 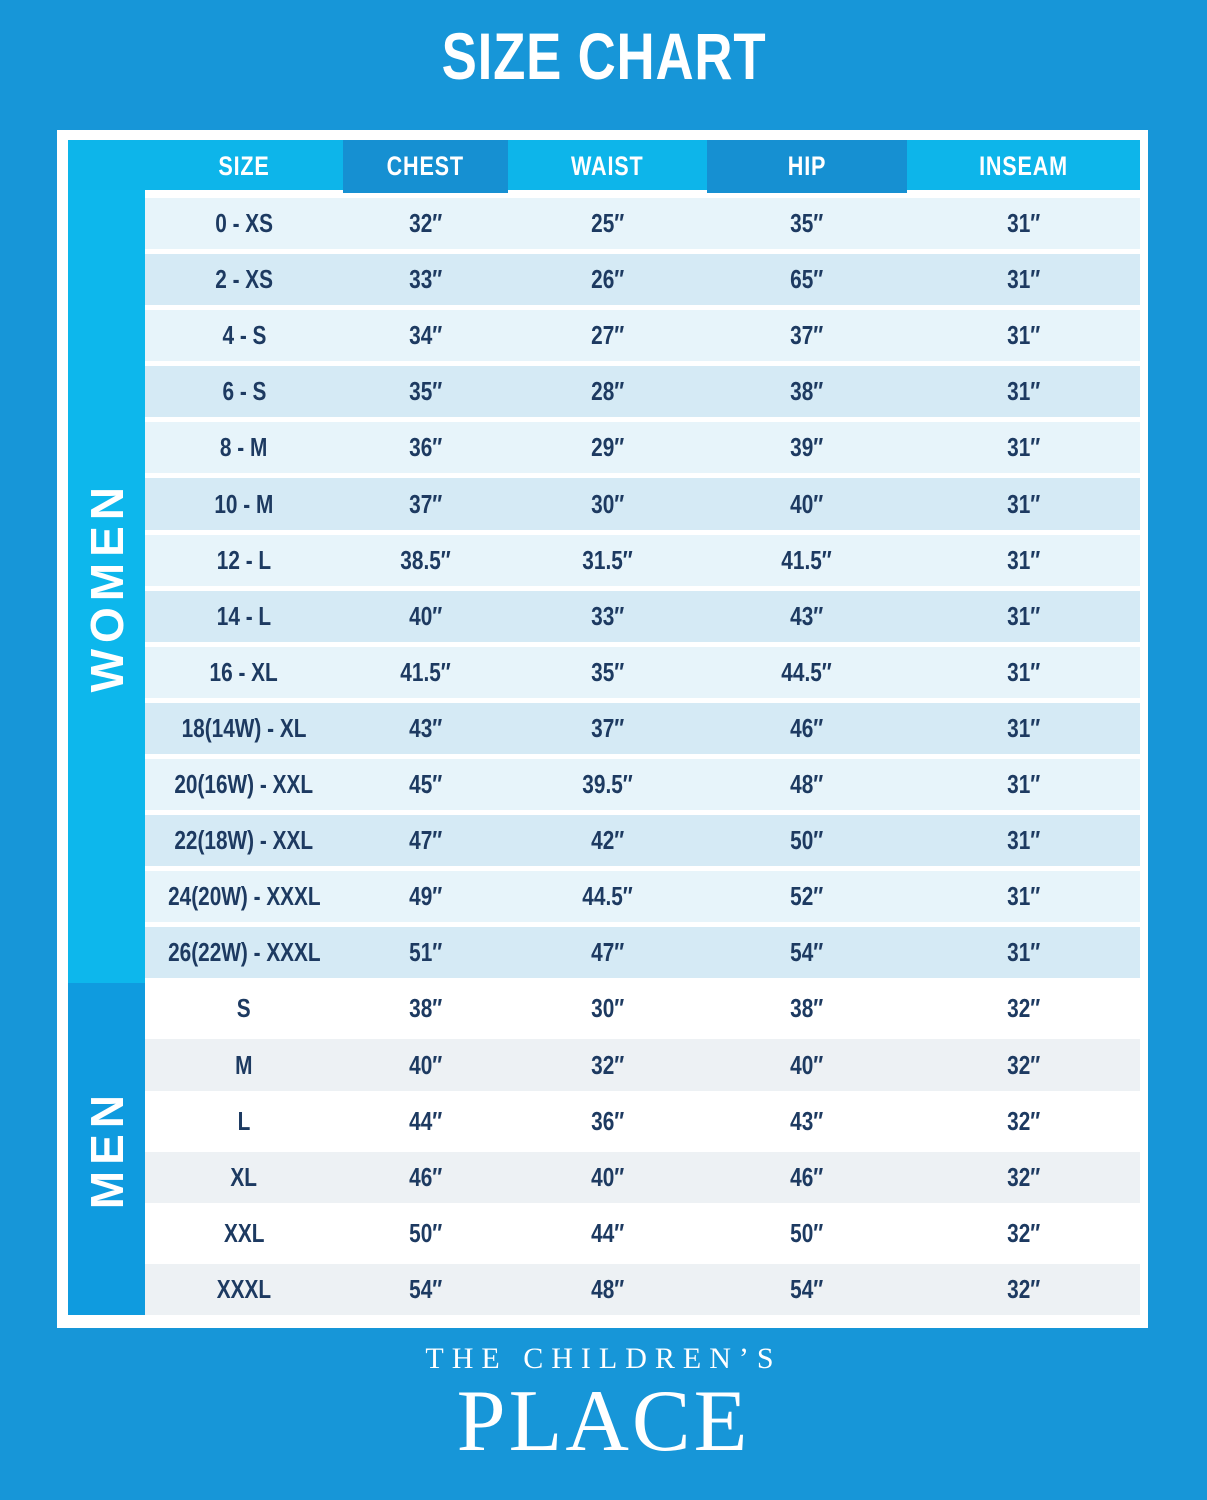 I want to click on column-header-chest: CHEST, so click(x=425, y=166).